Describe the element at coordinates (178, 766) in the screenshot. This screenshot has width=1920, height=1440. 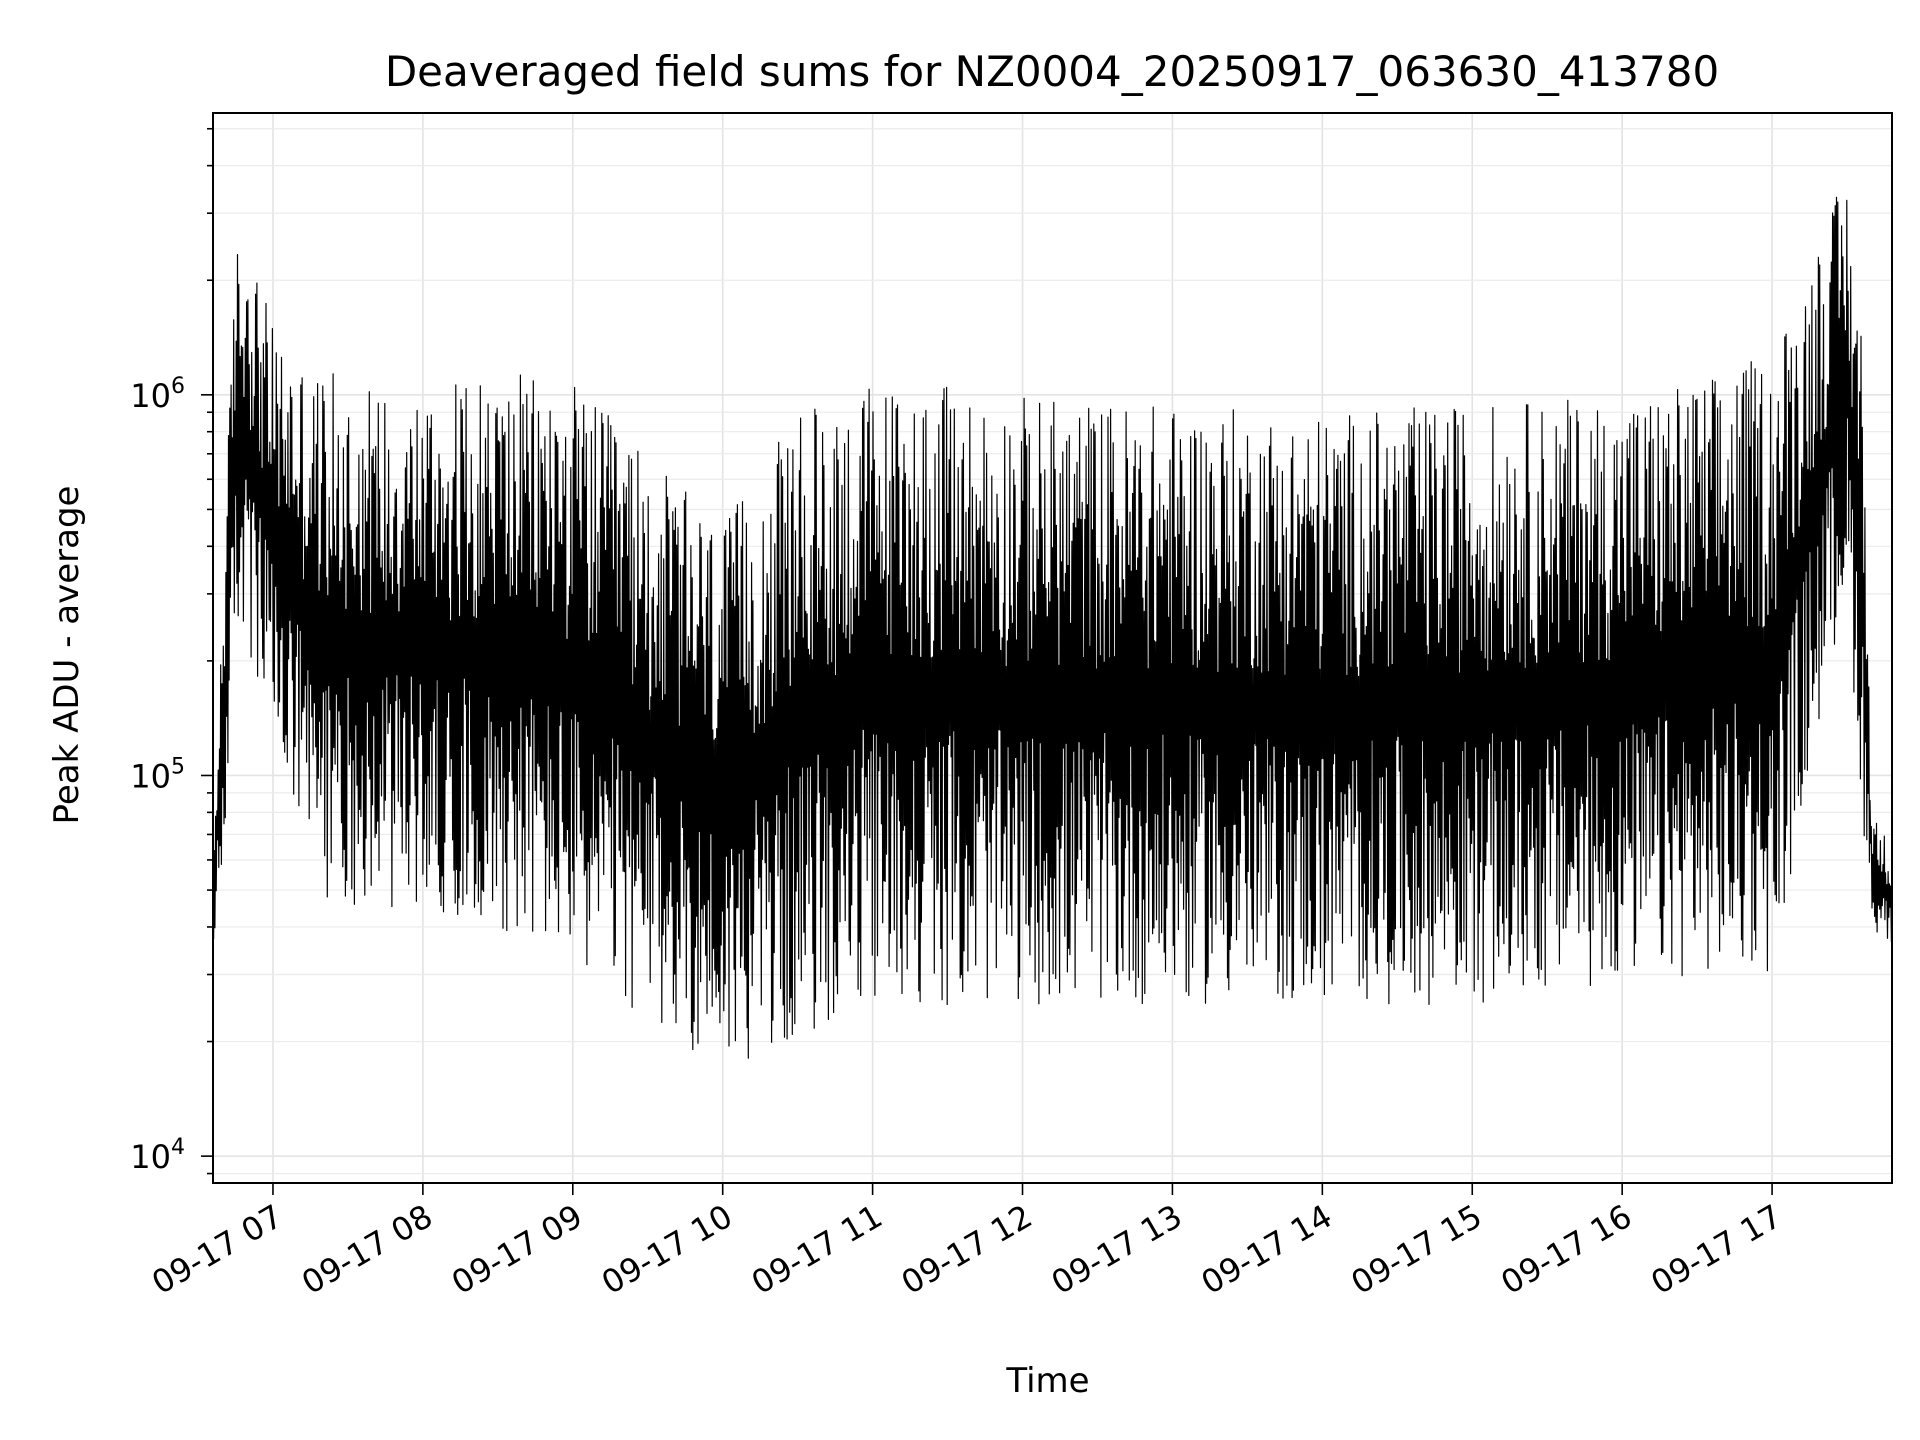
I see `y-tick-label-exponent: 5` at that location.